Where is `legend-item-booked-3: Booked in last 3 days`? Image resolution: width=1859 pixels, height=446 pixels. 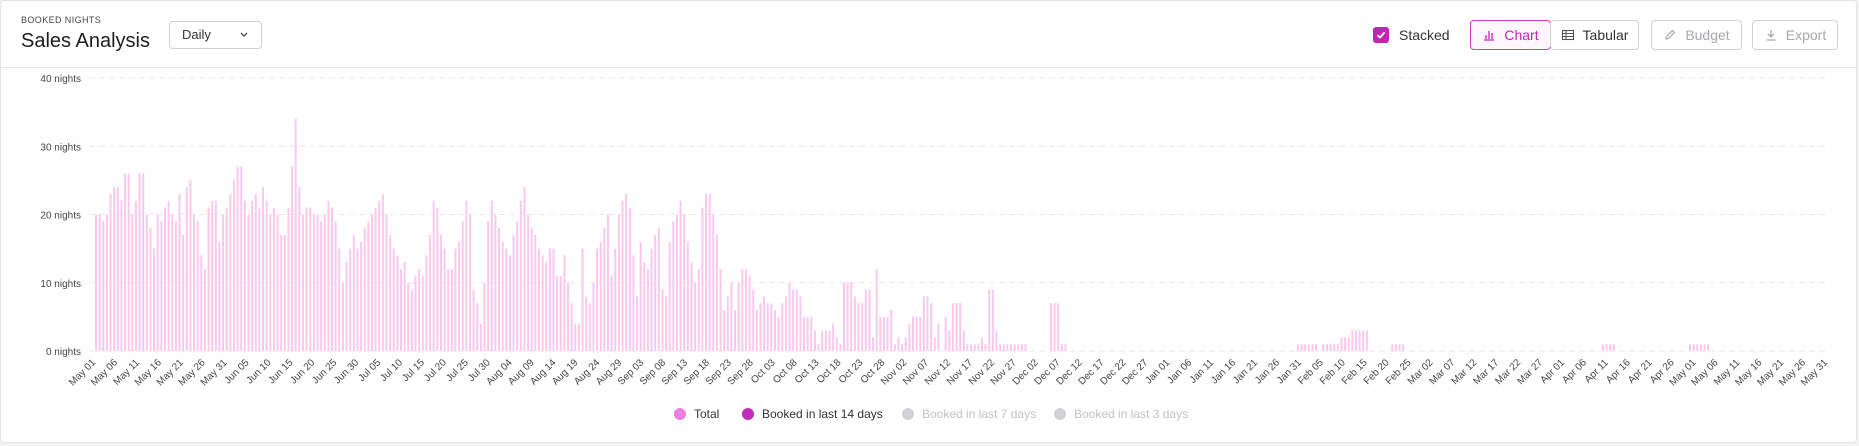
legend-item-booked-3: Booked in last 3 days is located at coordinates (1121, 414).